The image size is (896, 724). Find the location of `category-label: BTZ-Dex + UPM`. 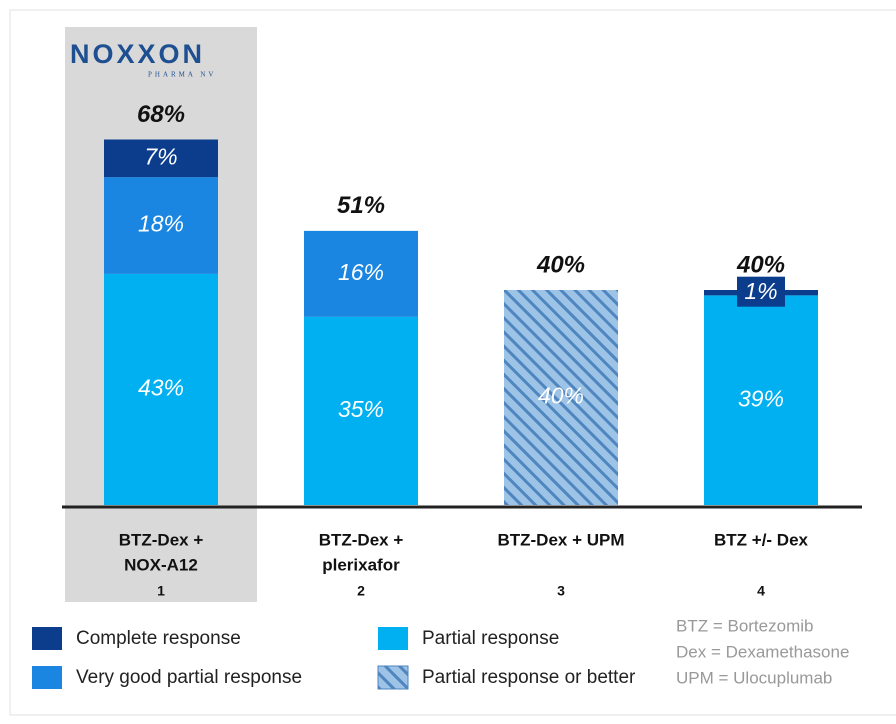

category-label: BTZ-Dex + UPM is located at coordinates (560, 539).